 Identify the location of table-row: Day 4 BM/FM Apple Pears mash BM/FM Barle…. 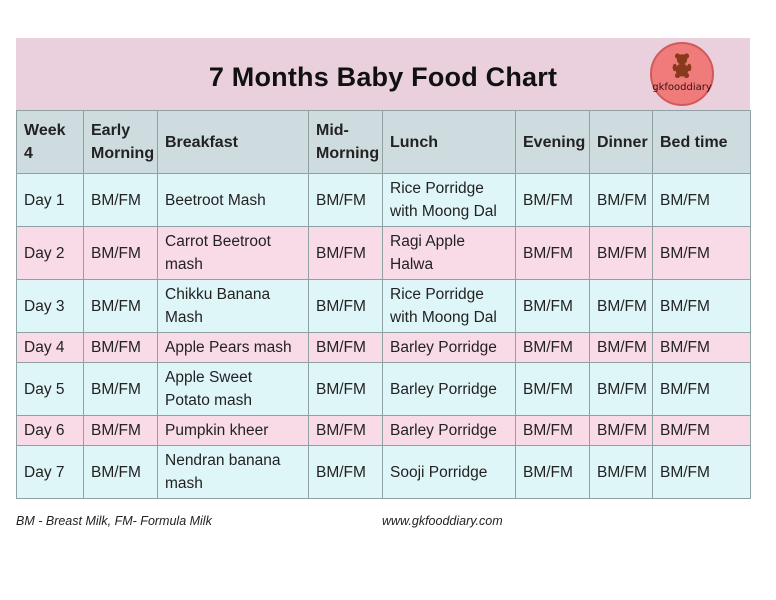
(383, 347).